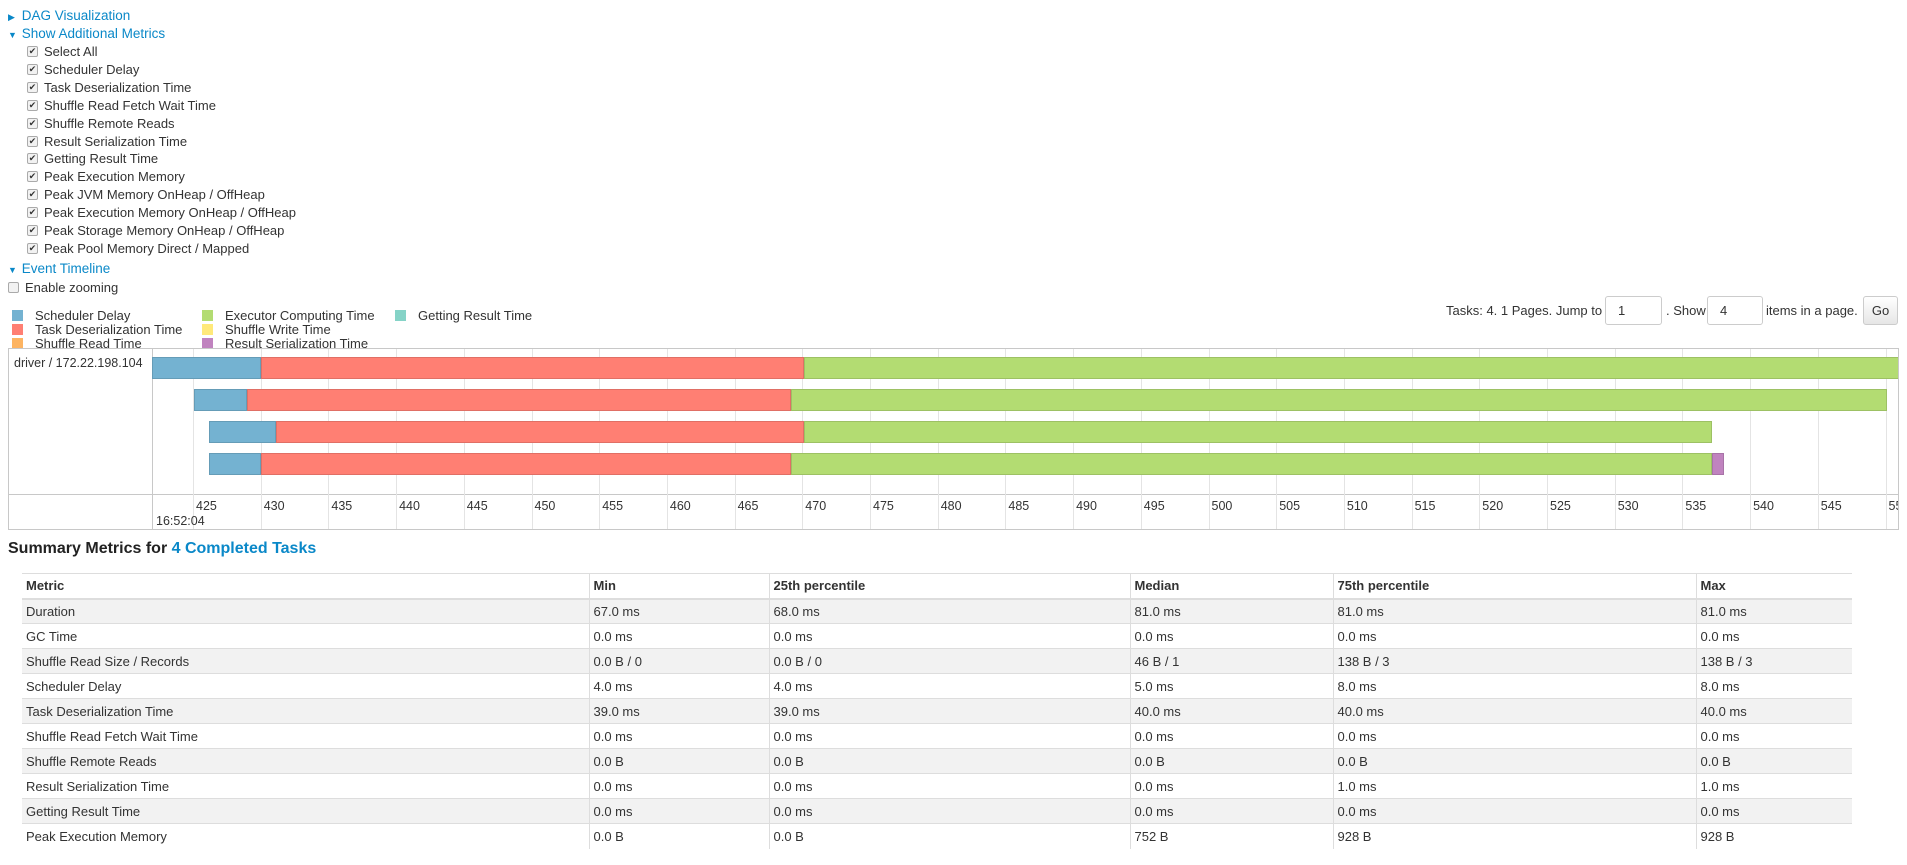 The height and width of the screenshot is (865, 1907). I want to click on metric-value: 4.0 ms, so click(678, 686).